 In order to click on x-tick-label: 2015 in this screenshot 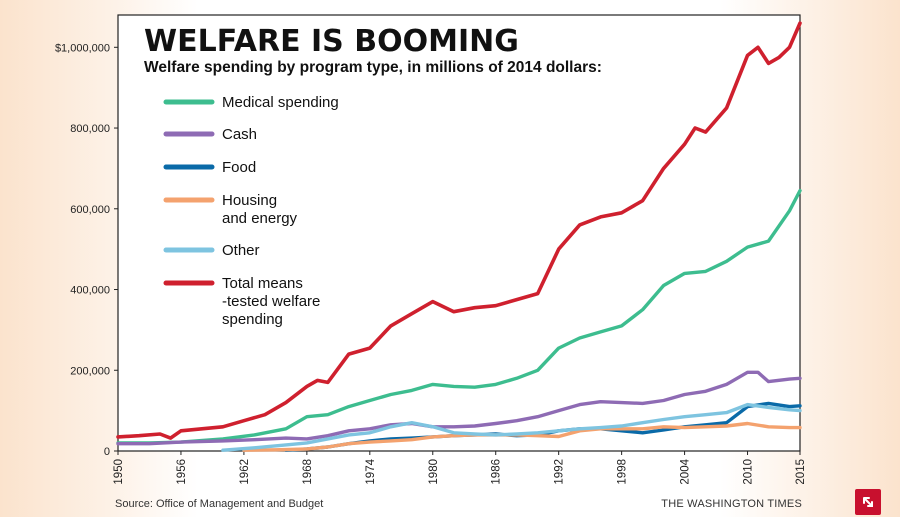, I will do `click(801, 472)`.